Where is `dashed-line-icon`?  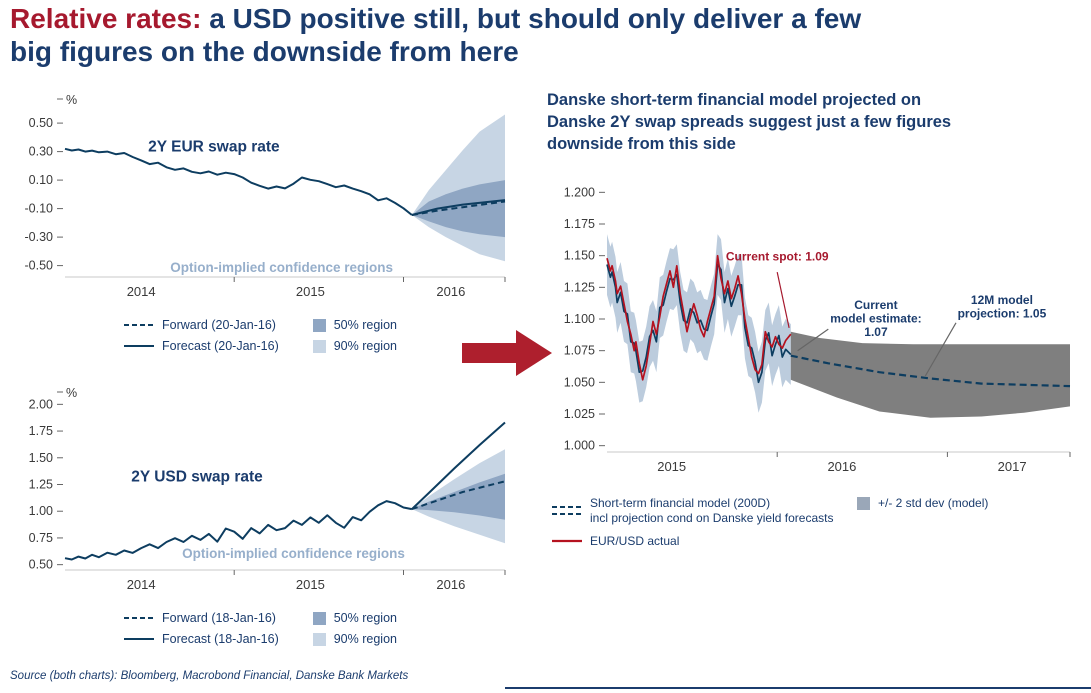
dashed-line-icon is located at coordinates (139, 325).